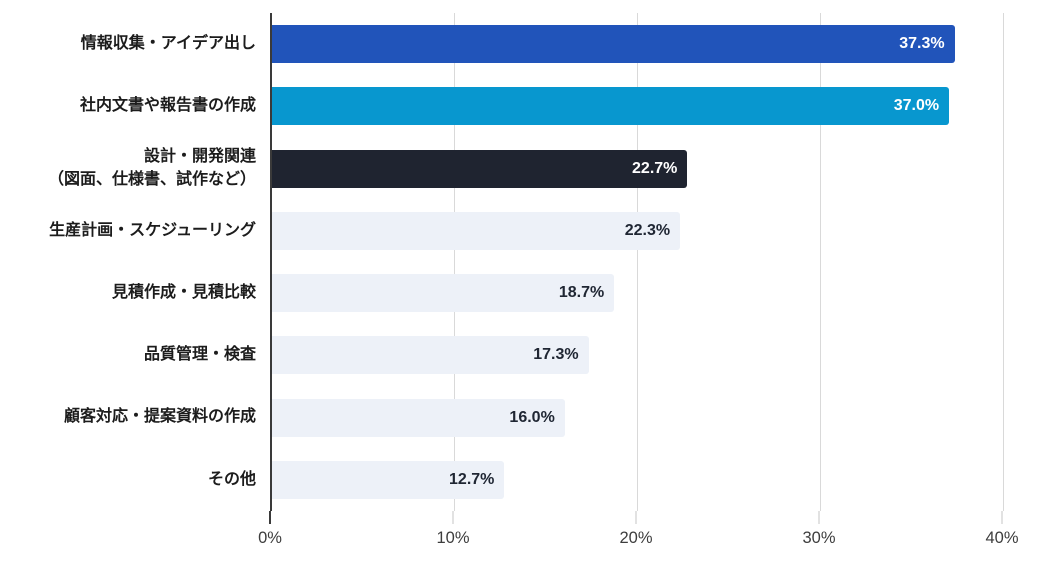  I want to click on bar: 18.7%, so click(443, 293).